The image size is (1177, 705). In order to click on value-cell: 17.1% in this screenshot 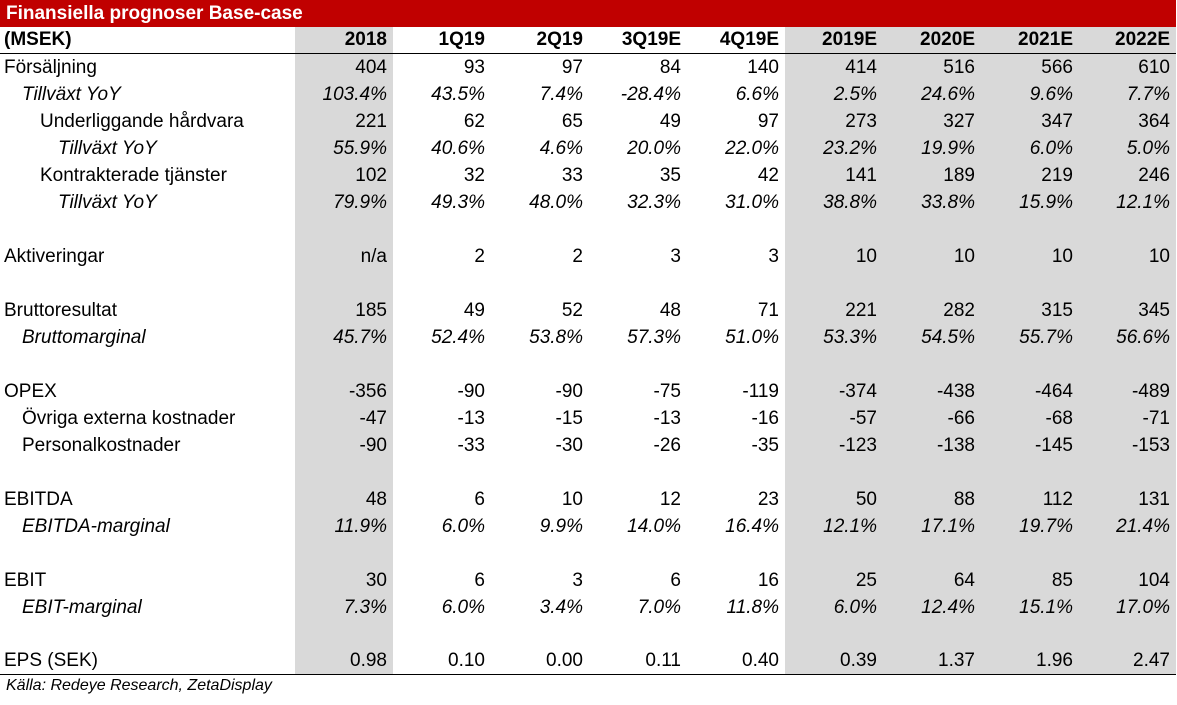, I will do `click(932, 526)`.